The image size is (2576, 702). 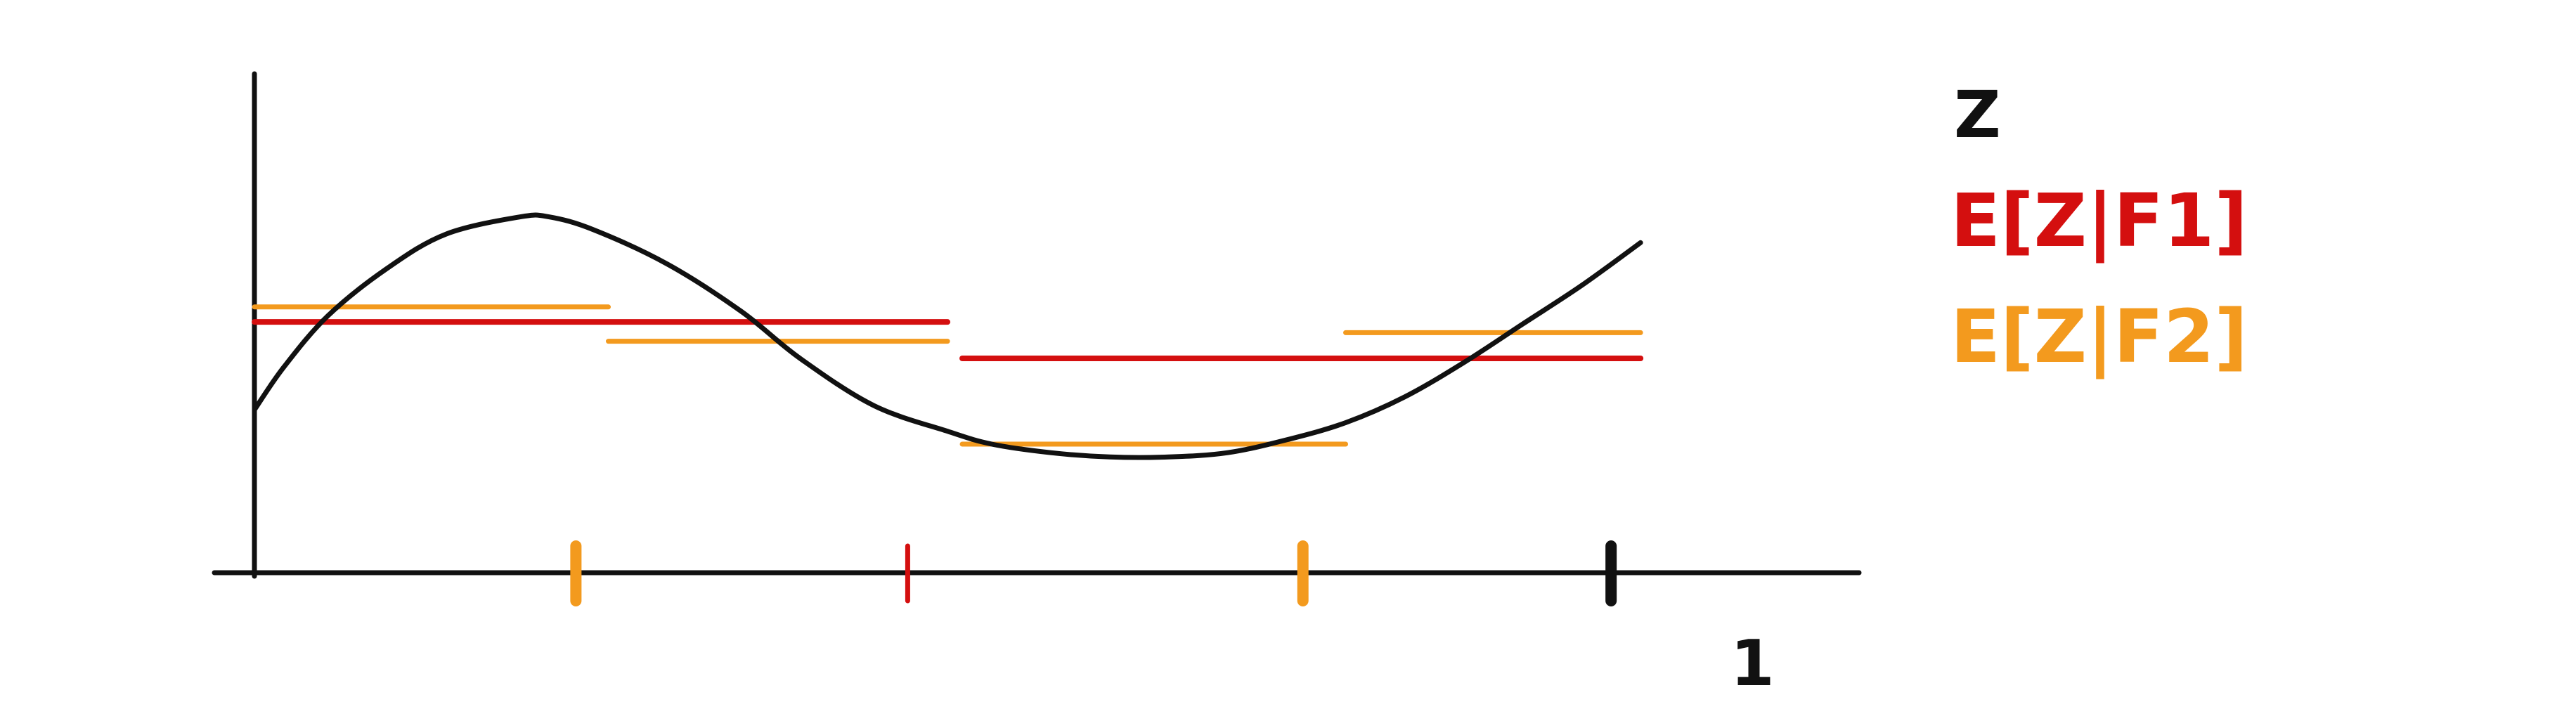 What do you see at coordinates (2099, 337) in the screenshot?
I see `legend-fine-label: E[Z|F2]` at bounding box center [2099, 337].